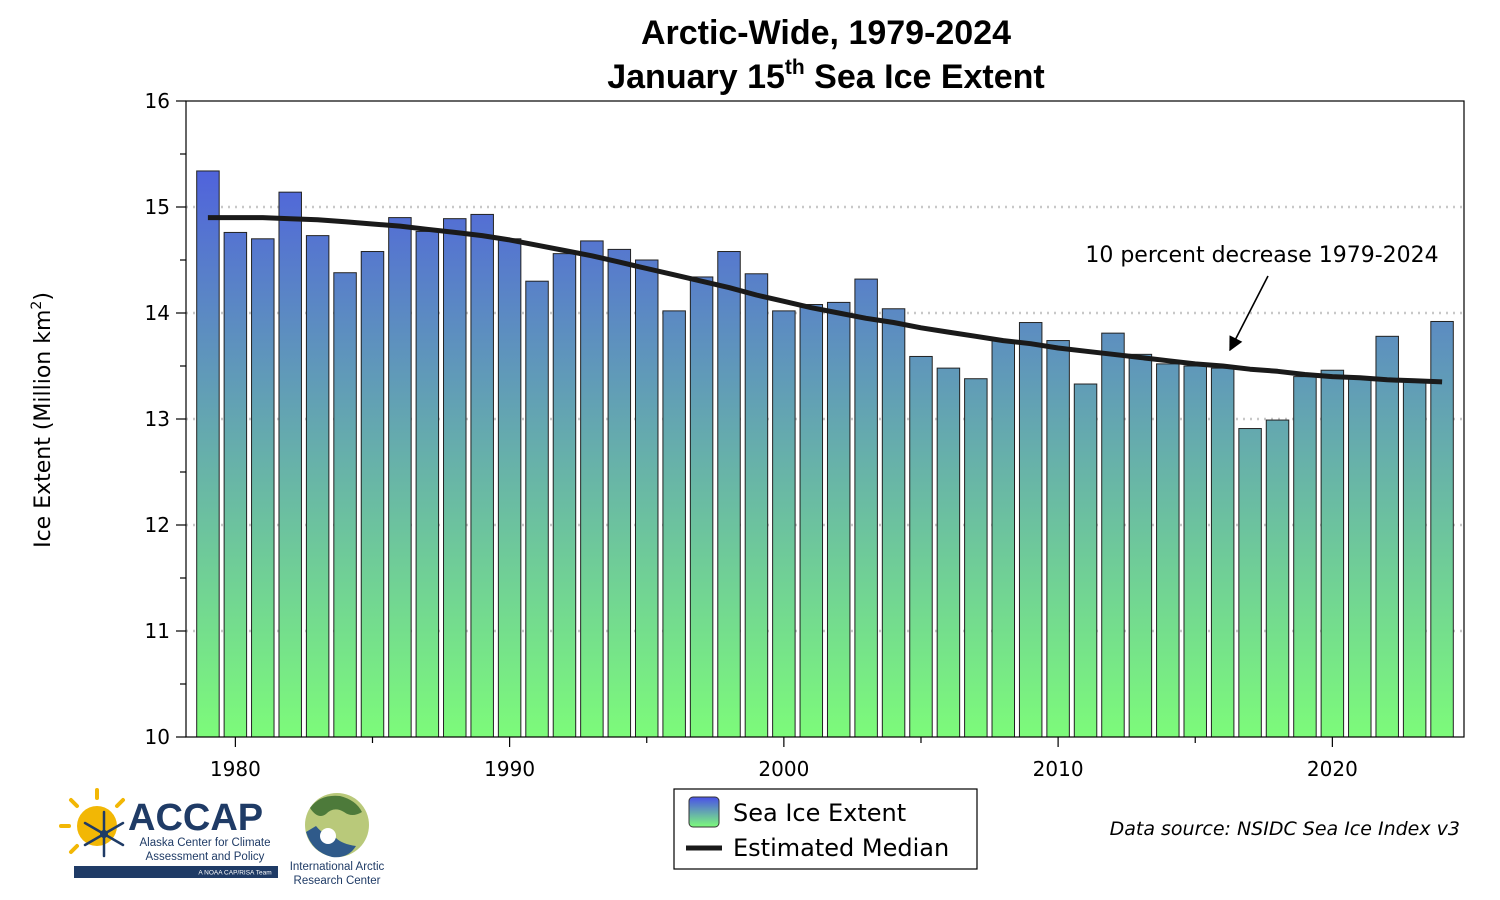 This screenshot has width=1500, height=900. What do you see at coordinates (1332, 769) in the screenshot?
I see `x-tick-label: 2020` at bounding box center [1332, 769].